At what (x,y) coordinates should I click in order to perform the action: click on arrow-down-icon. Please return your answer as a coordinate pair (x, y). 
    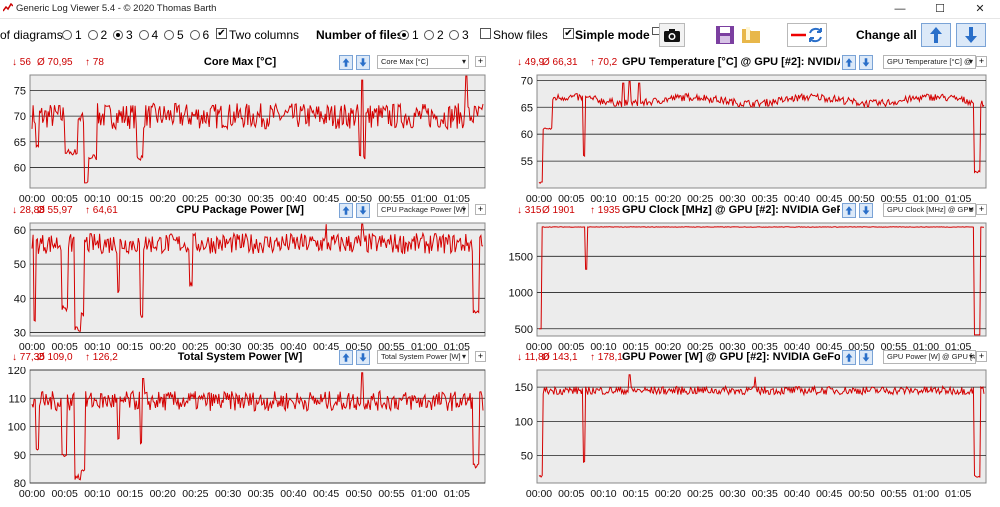
    Looking at the image, I should click on (363, 210).